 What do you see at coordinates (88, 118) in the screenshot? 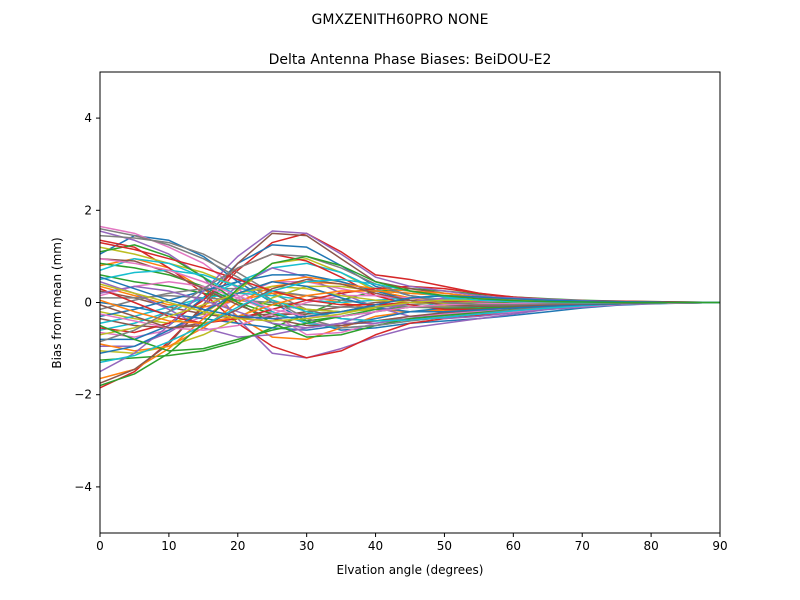
I see `y-tick-label: 4` at bounding box center [88, 118].